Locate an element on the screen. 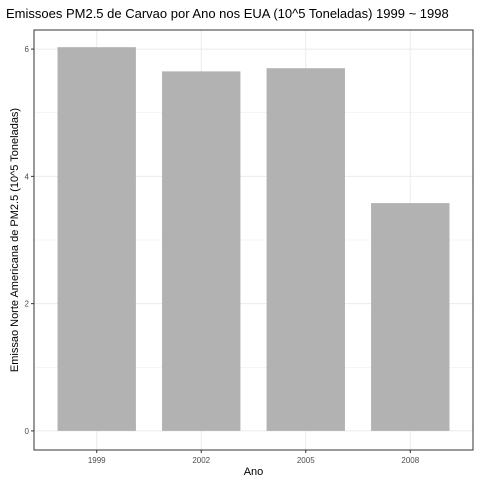 The height and width of the screenshot is (480, 480). bar-2002 is located at coordinates (201, 251).